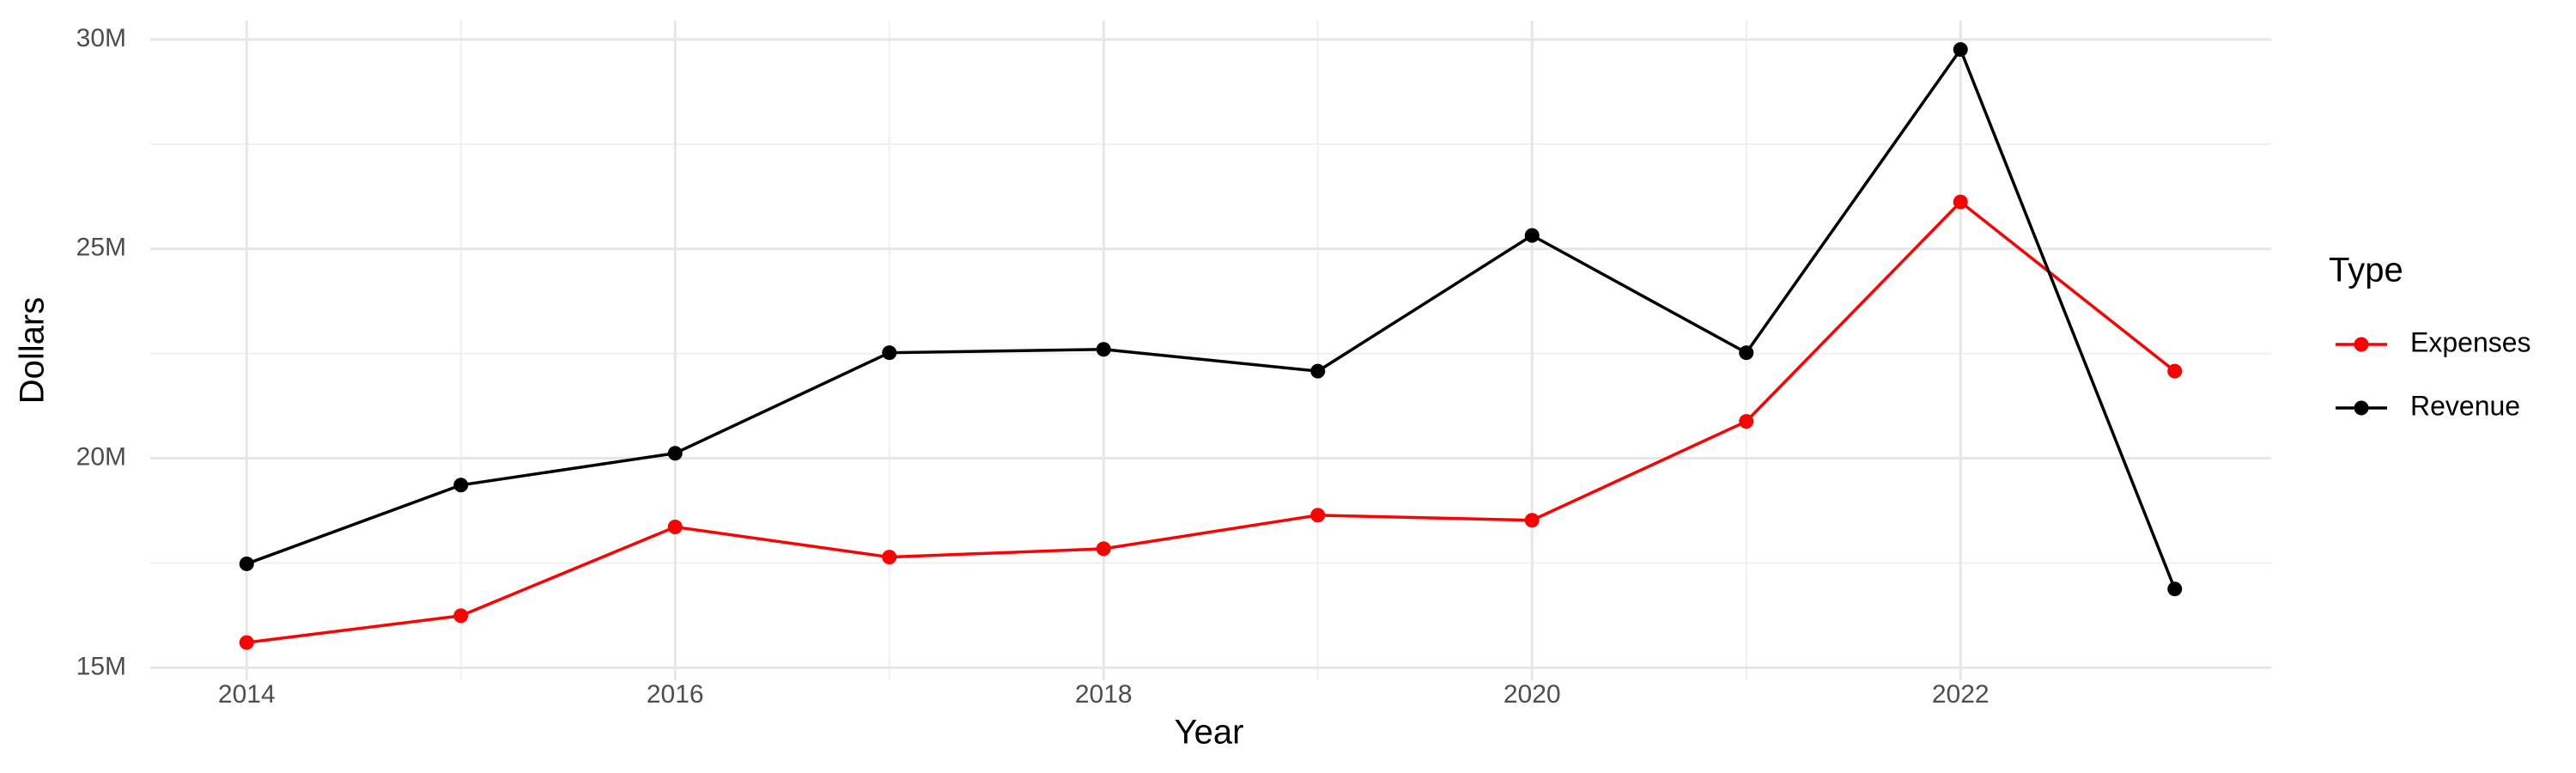  Describe the element at coordinates (101, 38) in the screenshot. I see `y-tick-label: 30M` at that location.